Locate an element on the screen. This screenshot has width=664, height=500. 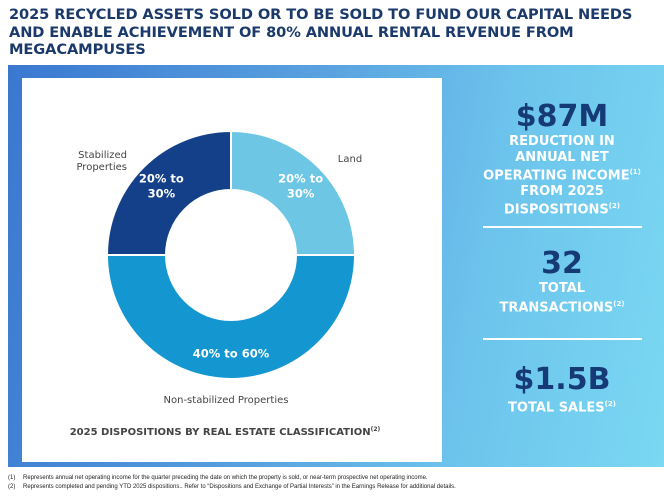
stat-label-line: TOTAL SALES(2) is located at coordinates (562, 408).